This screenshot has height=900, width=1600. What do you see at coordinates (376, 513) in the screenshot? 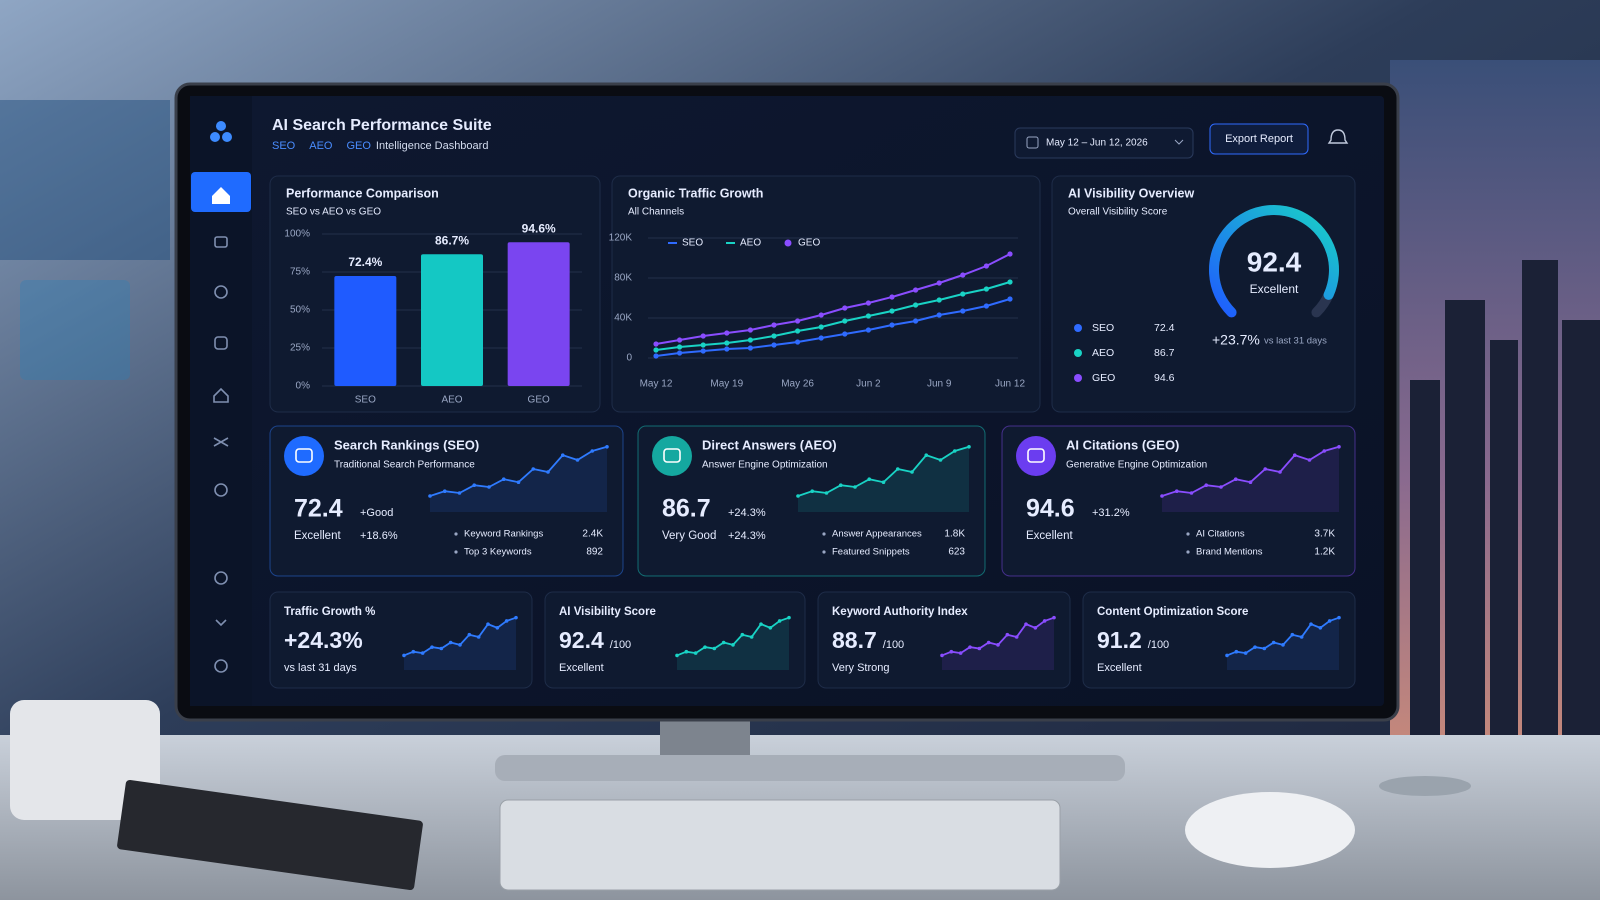
I see `card-badge: +Good` at bounding box center [376, 513].